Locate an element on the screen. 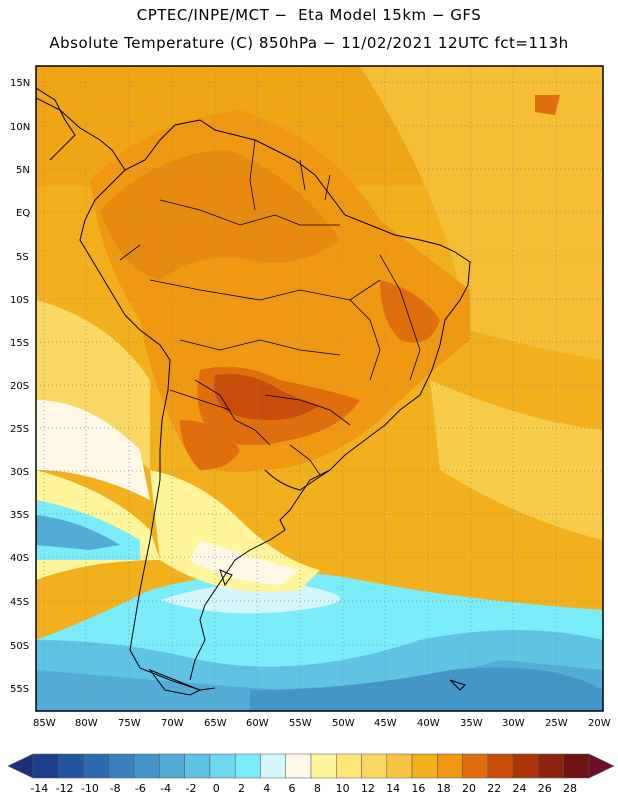 This screenshot has width=618, height=800. colorbar-label: 28 is located at coordinates (570, 788).